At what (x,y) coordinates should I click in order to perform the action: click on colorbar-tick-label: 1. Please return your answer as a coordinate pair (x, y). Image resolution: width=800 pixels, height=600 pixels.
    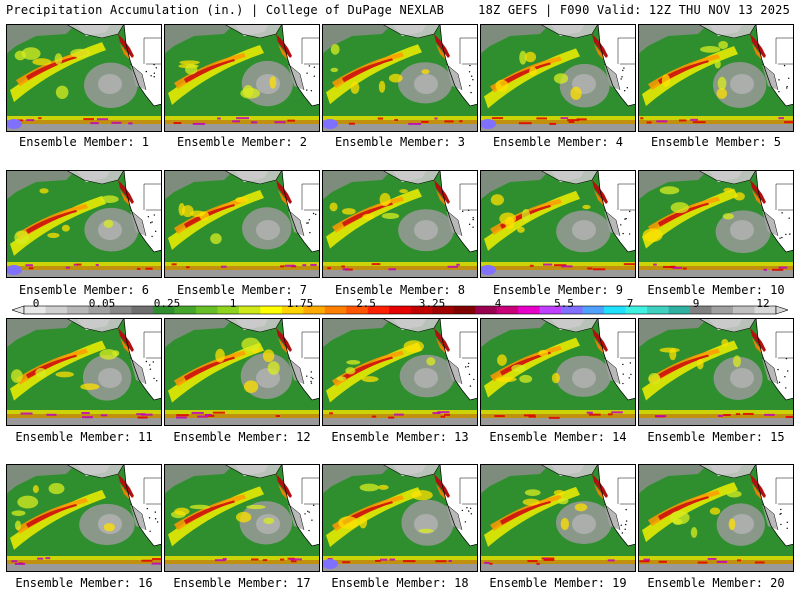
    Looking at the image, I should click on (233, 303).